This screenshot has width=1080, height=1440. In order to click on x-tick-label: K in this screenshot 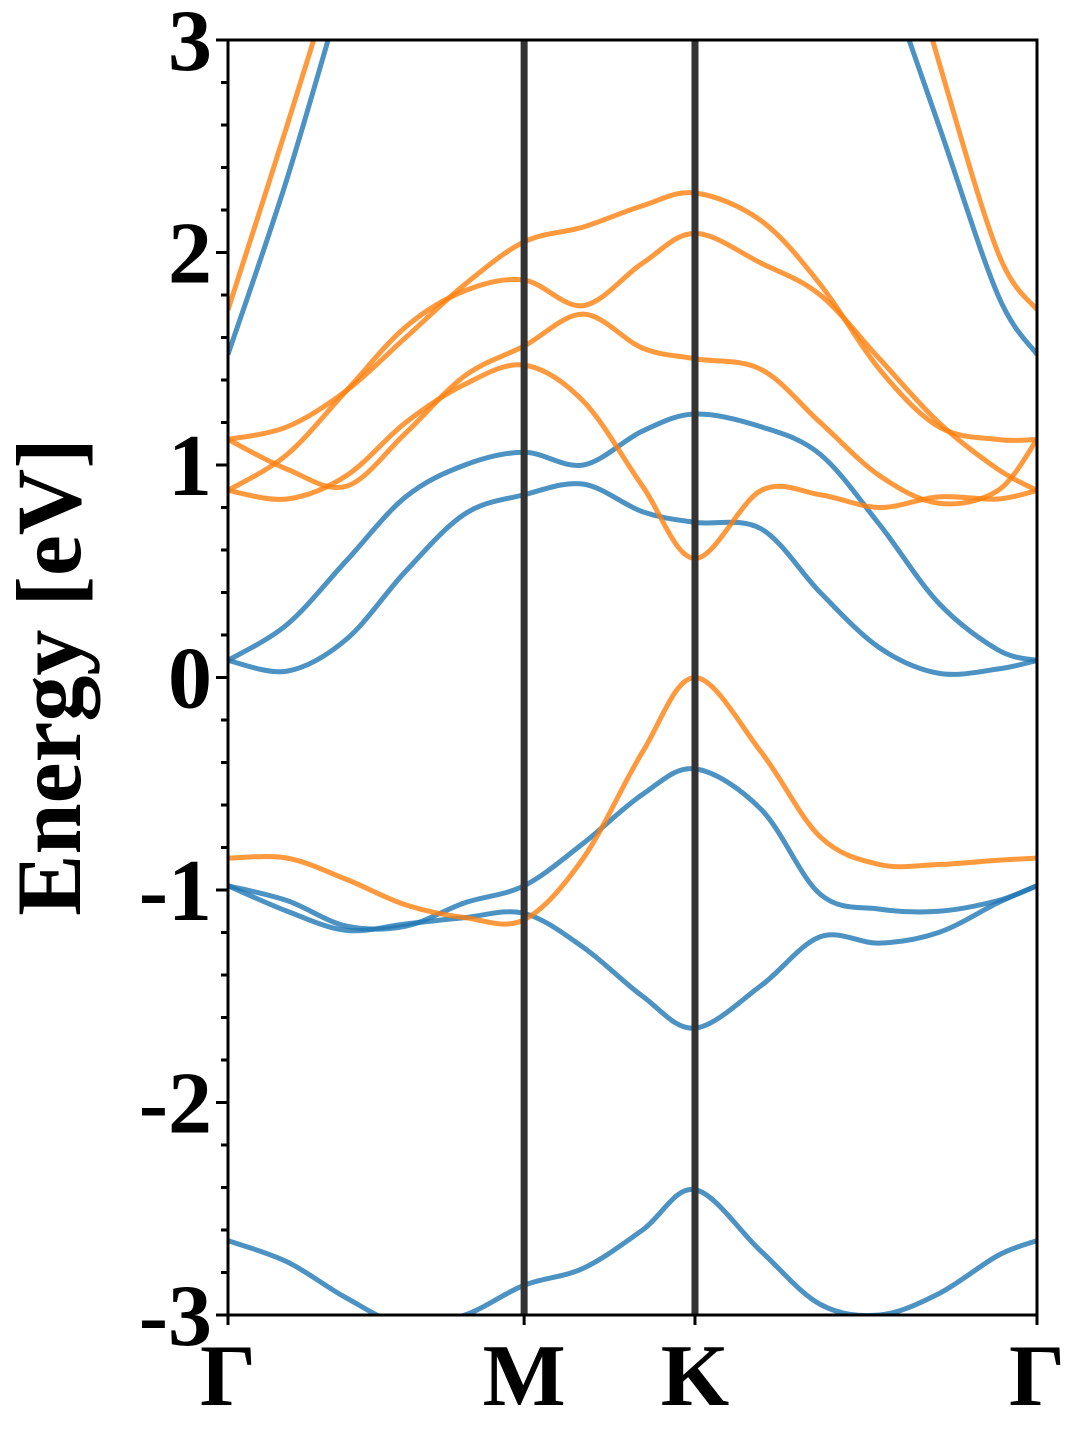, I will do `click(695, 1376)`.